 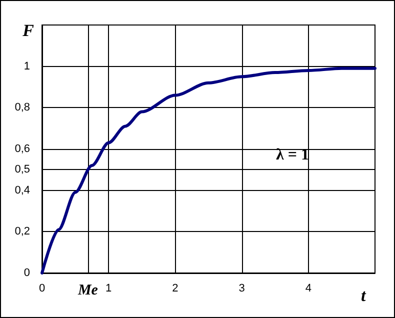 What do you see at coordinates (42, 288) in the screenshot?
I see `x-tick-label: 0` at bounding box center [42, 288].